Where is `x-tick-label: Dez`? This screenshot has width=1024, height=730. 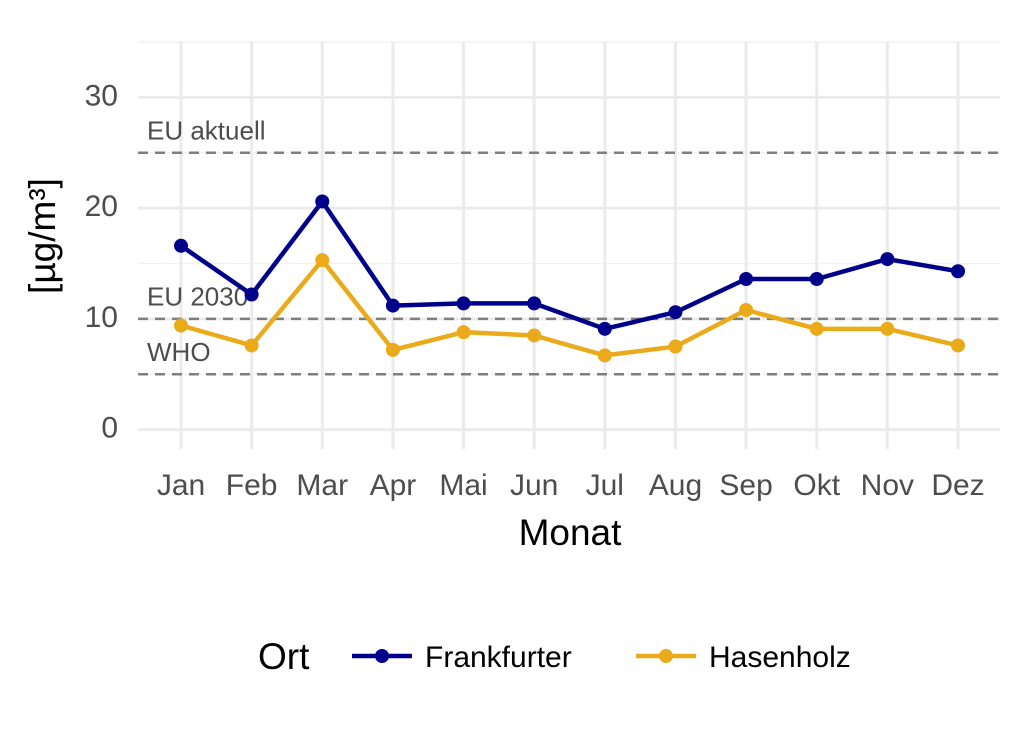
x-tick-label: Dez is located at coordinates (957, 485).